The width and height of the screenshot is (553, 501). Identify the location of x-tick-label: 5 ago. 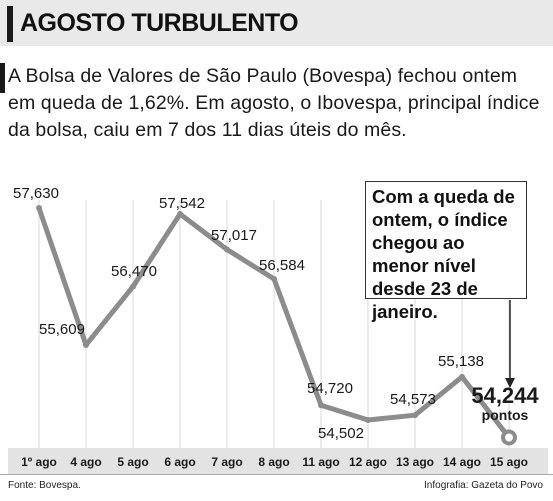
(132, 462).